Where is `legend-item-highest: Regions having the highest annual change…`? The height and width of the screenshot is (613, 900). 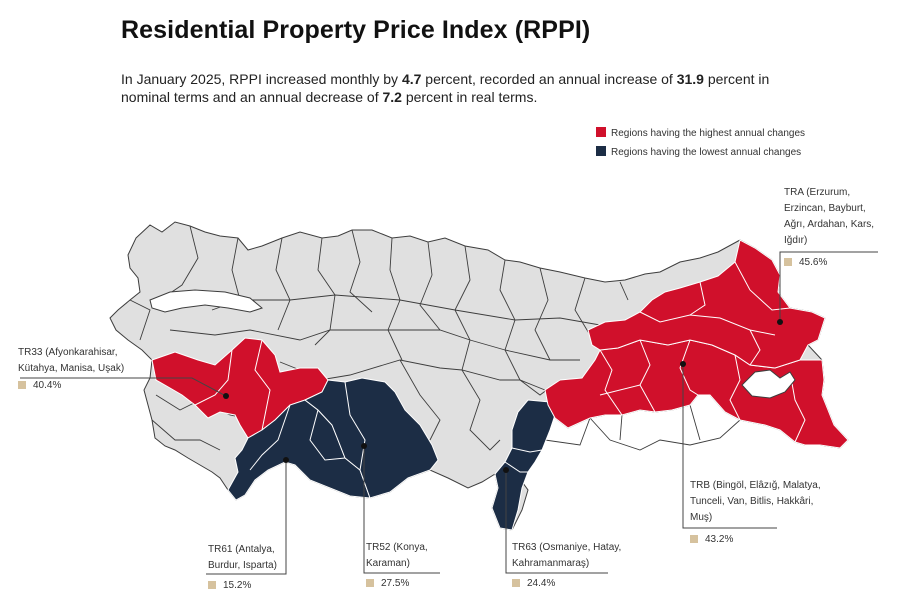
legend-item-highest: Regions having the highest annual change… is located at coordinates (700, 133).